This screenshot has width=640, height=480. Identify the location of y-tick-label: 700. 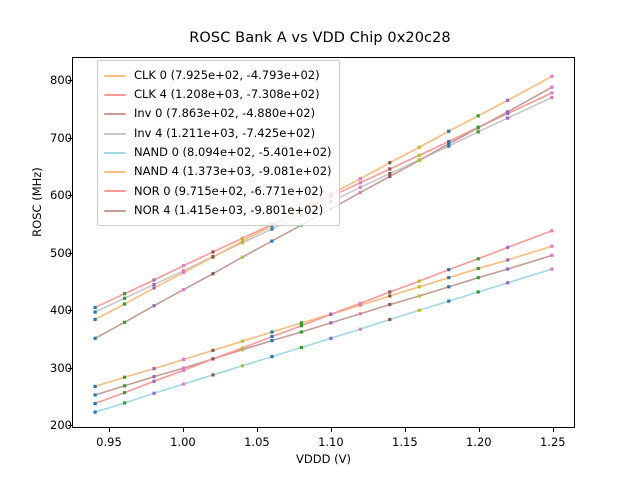
(61, 137).